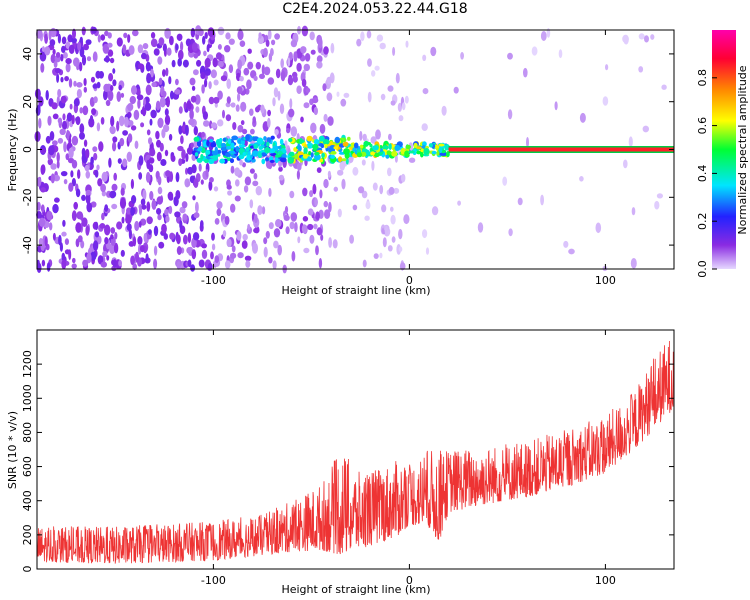 This screenshot has width=750, height=600. What do you see at coordinates (702, 174) in the screenshot?
I see `colorbar-tick-label: 0.4` at bounding box center [702, 174].